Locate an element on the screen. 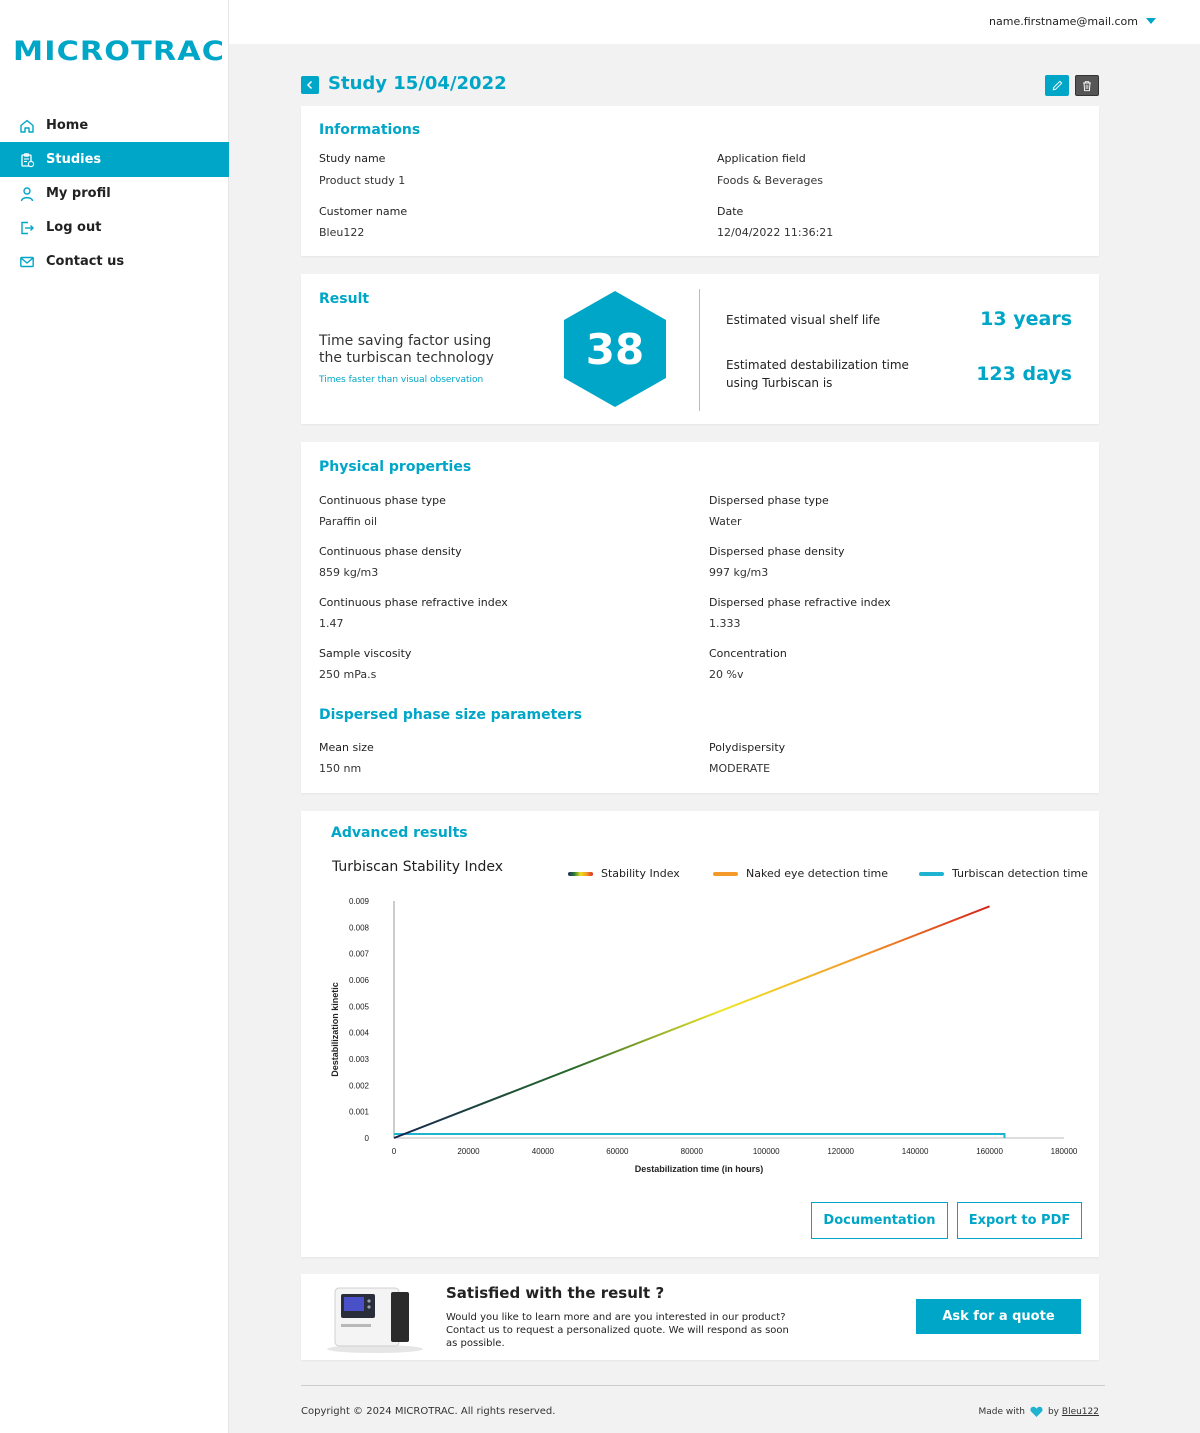 The width and height of the screenshot is (1200, 1433). cont-type-label: Continuous phase type is located at coordinates (382, 500).